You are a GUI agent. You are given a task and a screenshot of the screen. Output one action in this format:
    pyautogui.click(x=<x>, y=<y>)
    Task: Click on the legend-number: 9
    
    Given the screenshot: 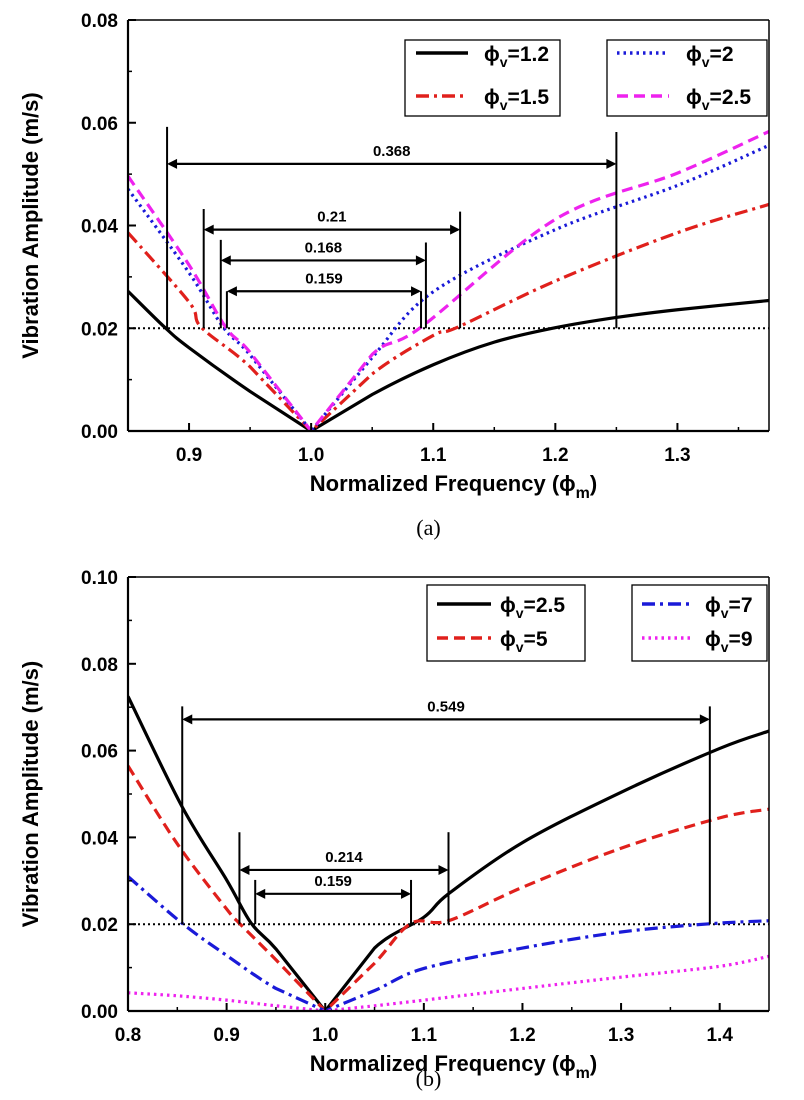 What is the action you would take?
    pyautogui.click(x=747, y=639)
    